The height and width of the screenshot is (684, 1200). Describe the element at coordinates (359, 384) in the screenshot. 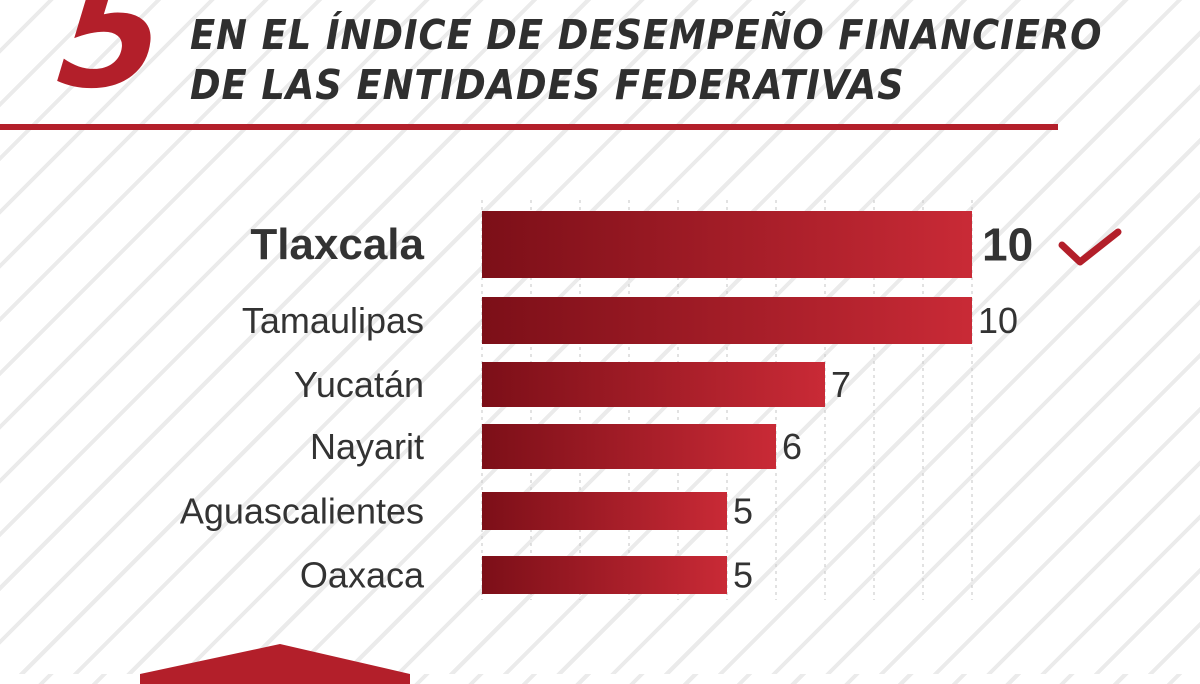

I see `category-label: Yucatán` at that location.